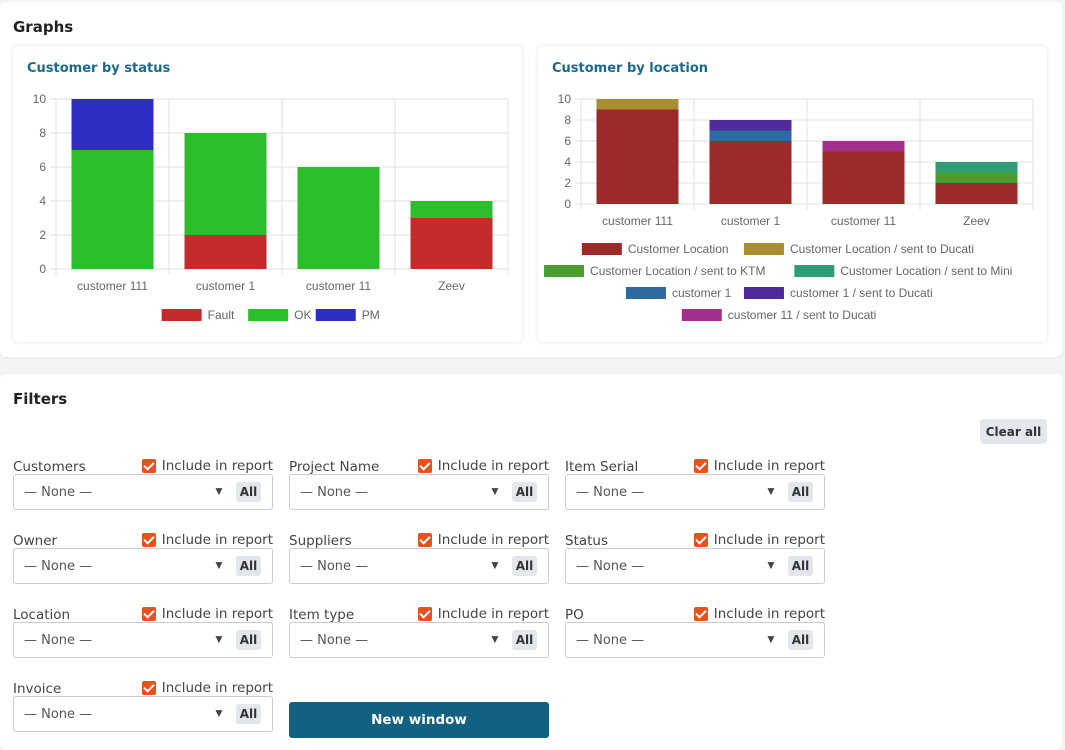 This screenshot has width=1065, height=750. I want to click on legend-item: Customer Location / sent to Ducati, so click(858, 249).